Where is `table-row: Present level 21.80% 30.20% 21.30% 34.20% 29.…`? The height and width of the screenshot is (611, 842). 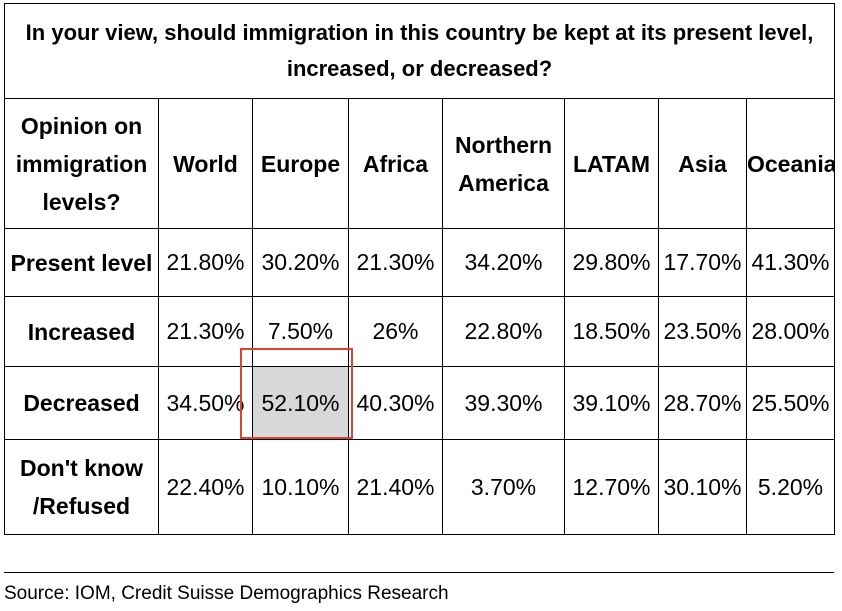
table-row: Present level 21.80% 30.20% 21.30% 34.20% 29.… is located at coordinates (420, 262).